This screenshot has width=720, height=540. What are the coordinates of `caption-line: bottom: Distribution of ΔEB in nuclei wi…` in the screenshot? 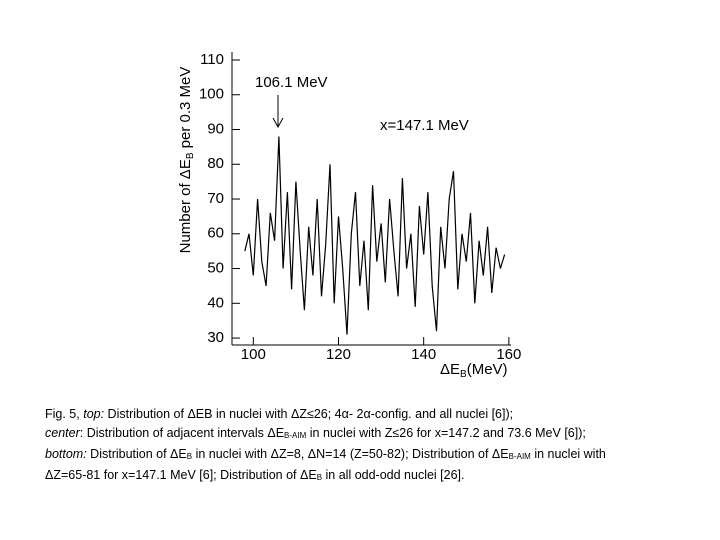 It's located at (325, 455).